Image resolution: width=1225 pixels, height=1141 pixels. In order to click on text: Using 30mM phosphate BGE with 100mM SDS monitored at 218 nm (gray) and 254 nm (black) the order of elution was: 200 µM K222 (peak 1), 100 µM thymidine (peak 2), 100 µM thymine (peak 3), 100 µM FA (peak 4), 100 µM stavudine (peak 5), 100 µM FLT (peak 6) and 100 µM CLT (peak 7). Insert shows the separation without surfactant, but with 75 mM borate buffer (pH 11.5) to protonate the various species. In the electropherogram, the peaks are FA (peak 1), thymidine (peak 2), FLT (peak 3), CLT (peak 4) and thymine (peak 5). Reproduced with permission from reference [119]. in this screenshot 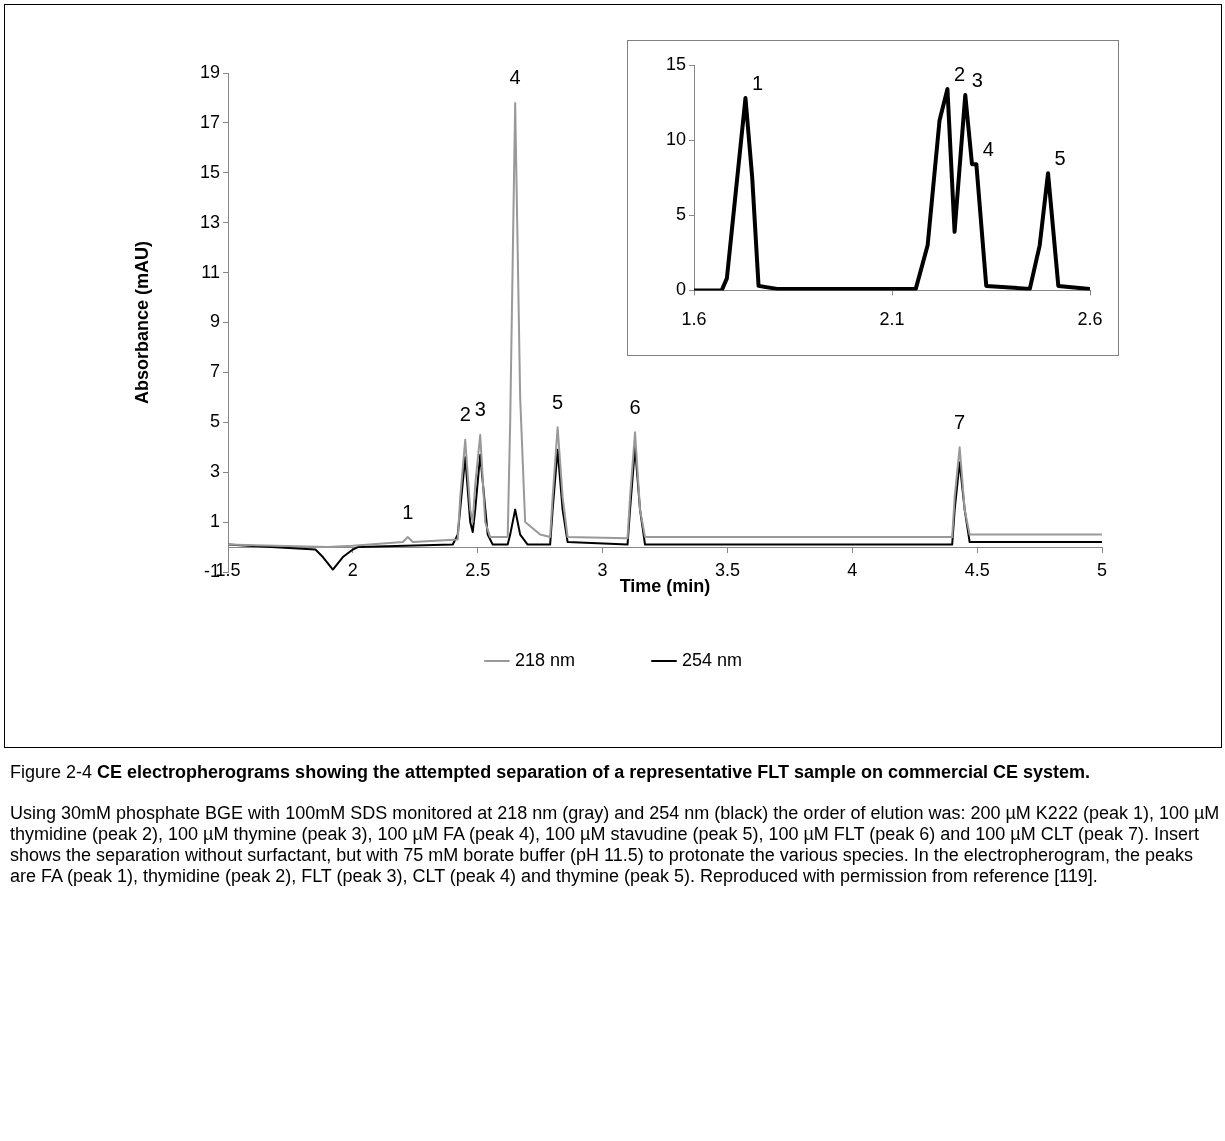, I will do `click(615, 845)`.